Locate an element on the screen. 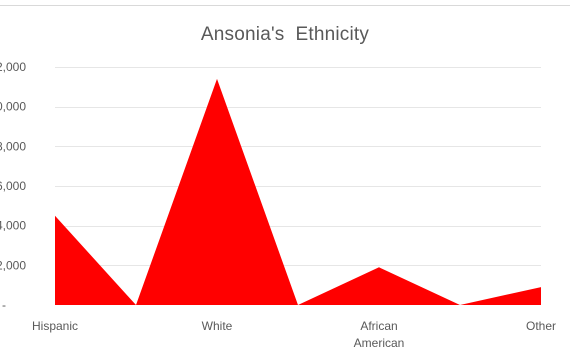 Image resolution: width=570 pixels, height=354 pixels. y-tick-label-8000: 8,000 is located at coordinates (13, 146).